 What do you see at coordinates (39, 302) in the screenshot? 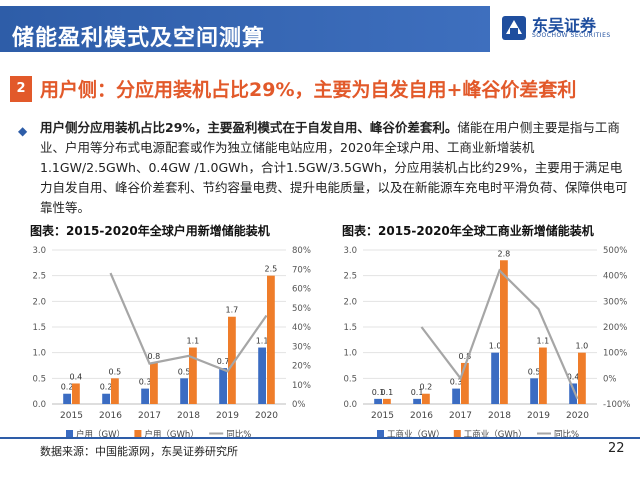
I see `chart1-y-tick-label: 2.0` at bounding box center [39, 302].